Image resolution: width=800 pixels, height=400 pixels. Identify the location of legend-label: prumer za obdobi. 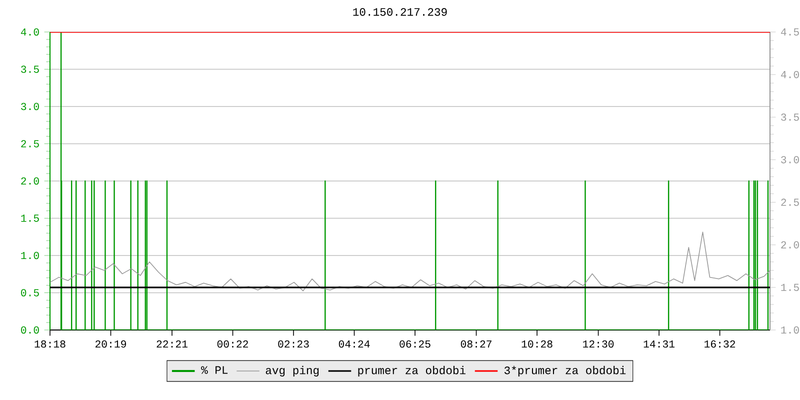
(412, 371).